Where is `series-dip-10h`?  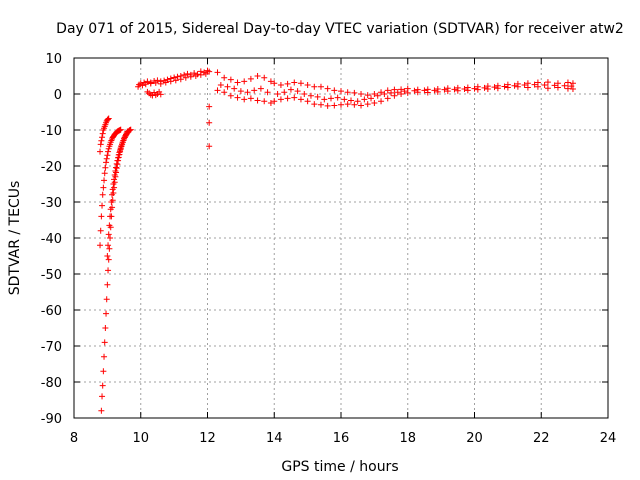 series-dip-10h is located at coordinates (154, 93).